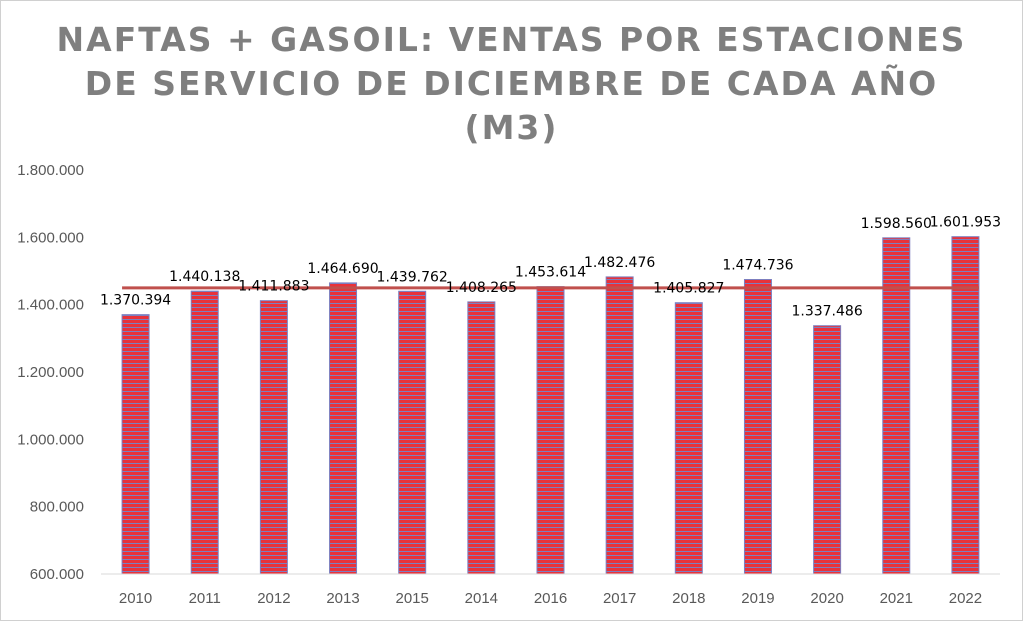  Describe the element at coordinates (342, 269) in the screenshot. I see `data-label-2013: 1.464.690` at that location.